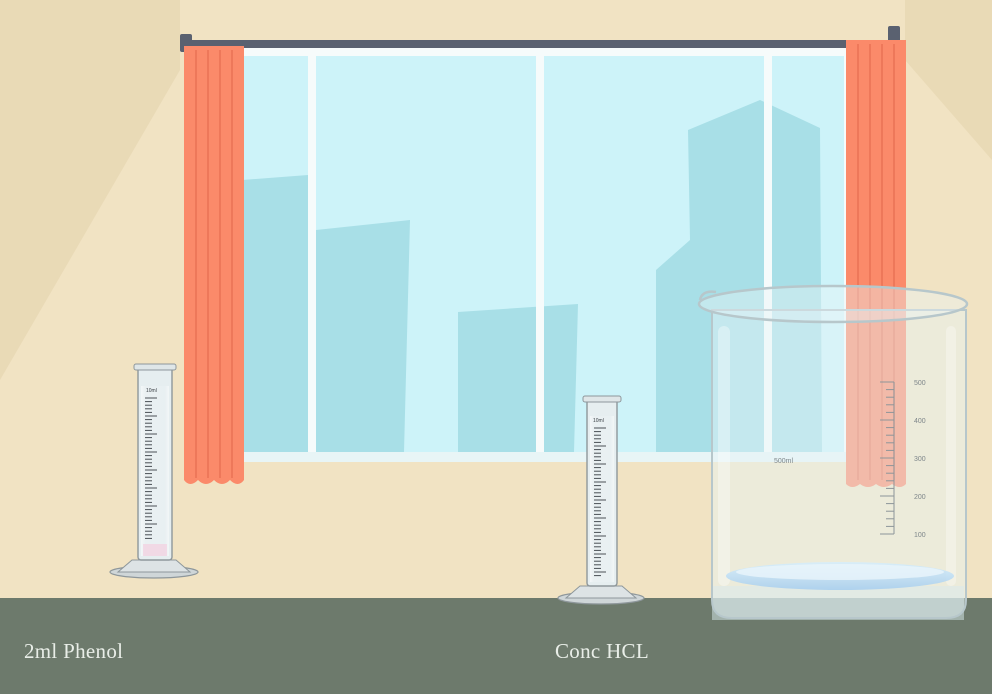  I want to click on short-cylinder-volume-label: 10ml, so click(598, 421).